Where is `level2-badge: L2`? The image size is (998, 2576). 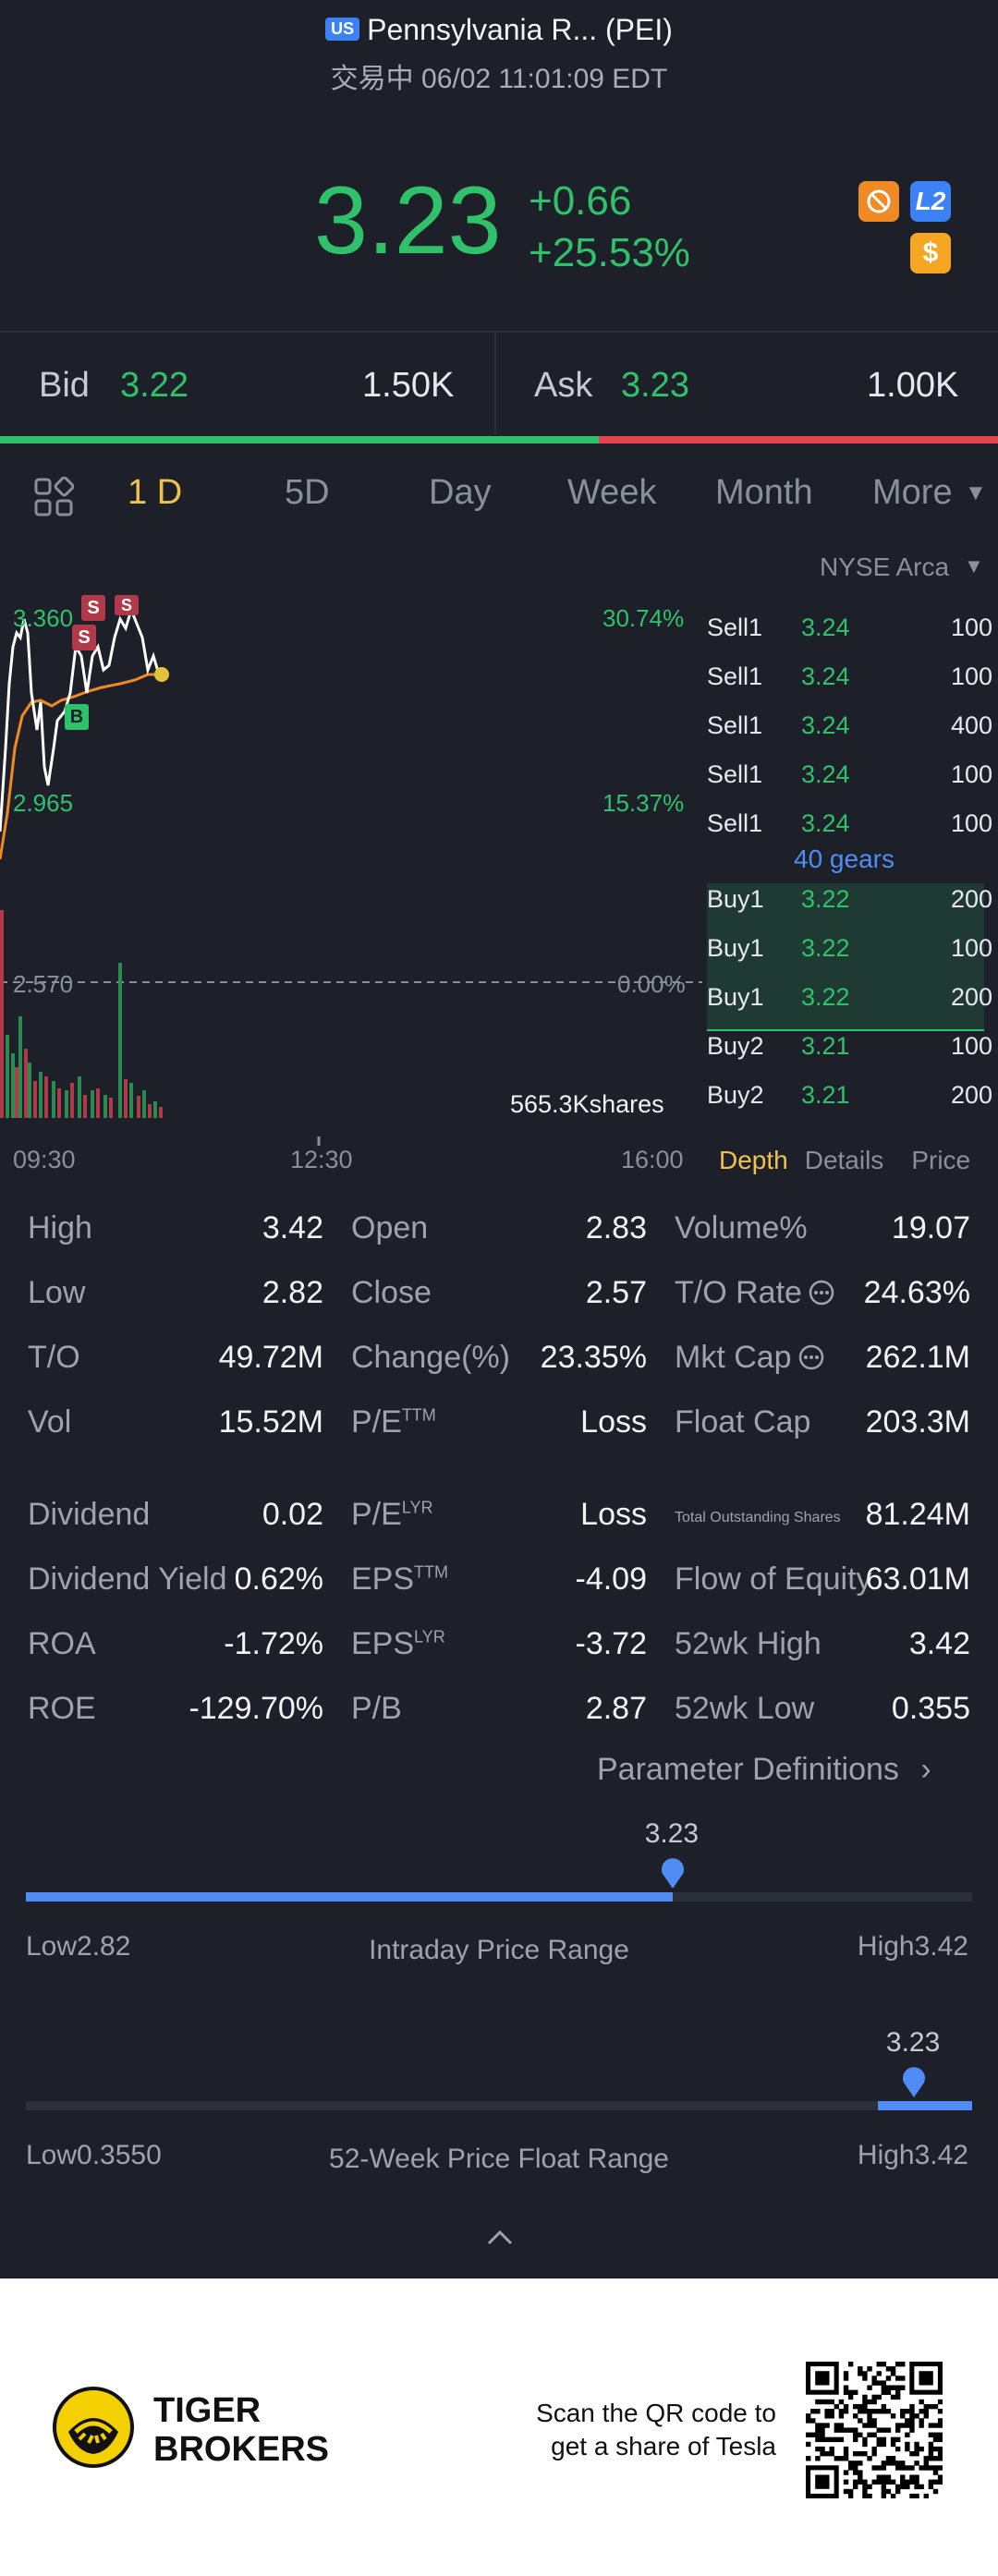
level2-badge: L2 is located at coordinates (930, 201).